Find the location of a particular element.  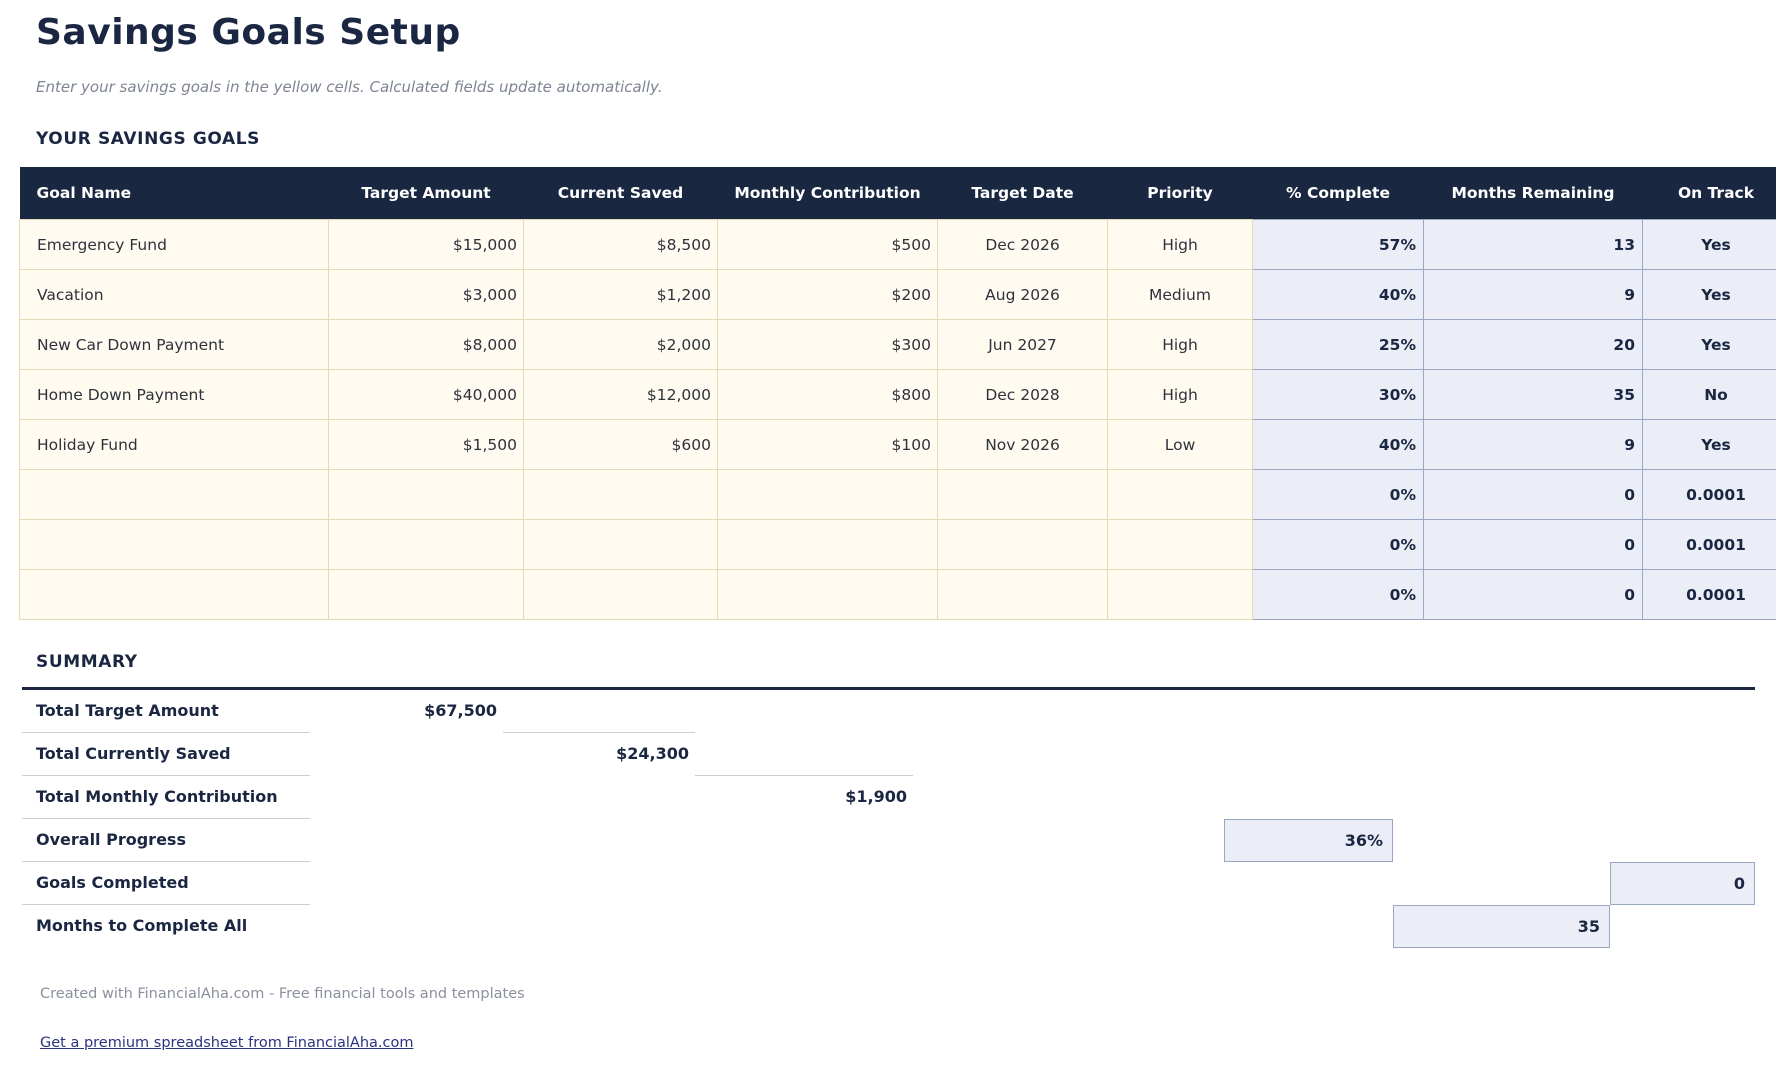

cell-current-saved: $600 is located at coordinates (621, 445).